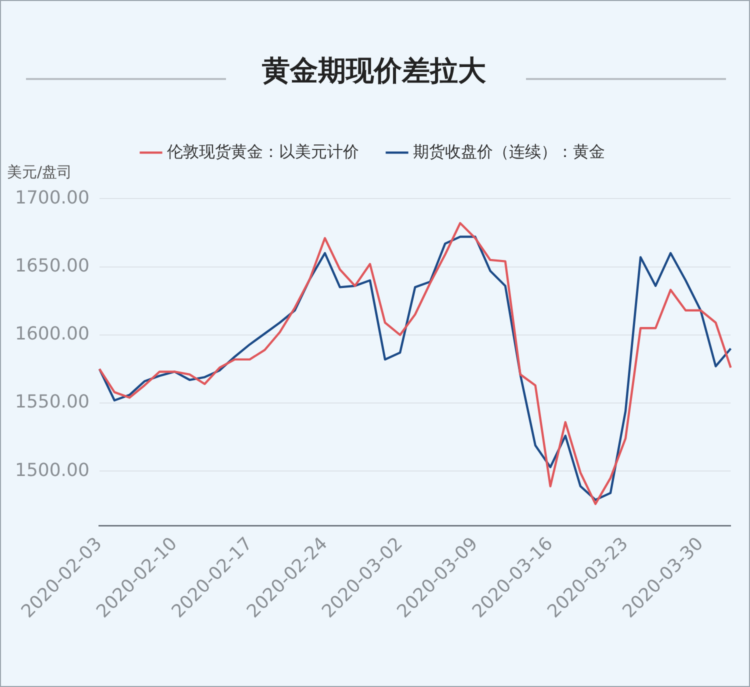 This screenshot has width=750, height=687. I want to click on y-tick-label: 1700.00, so click(52, 197).